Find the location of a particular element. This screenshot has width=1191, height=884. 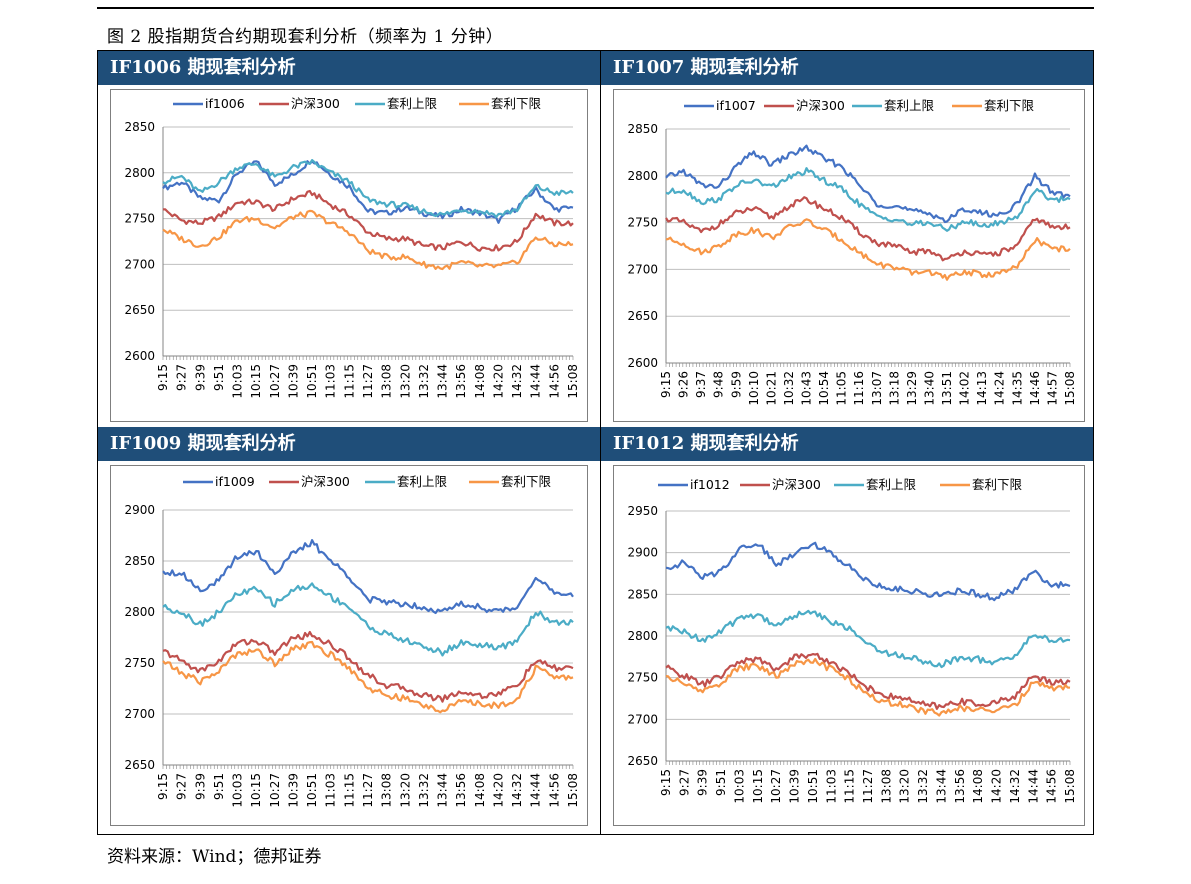

x-tick-label: 14:46 is located at coordinates (1035, 388).